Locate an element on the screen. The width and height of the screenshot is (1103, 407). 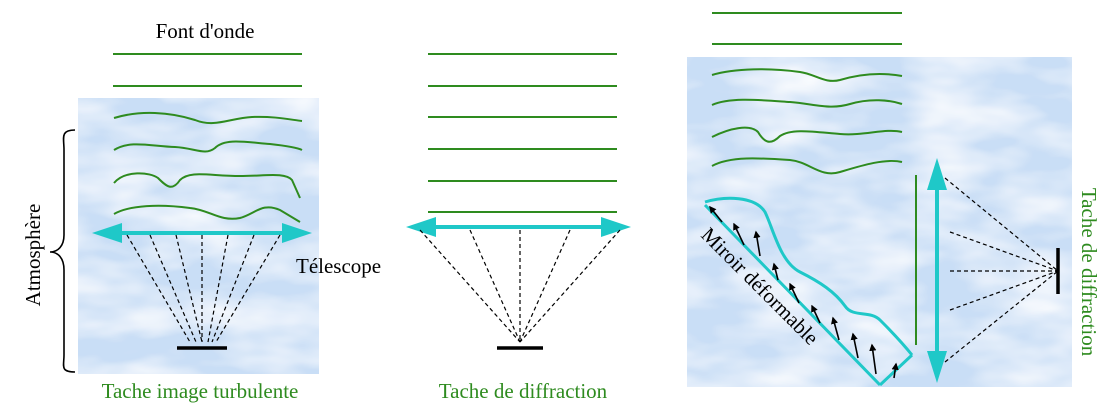
lens-arrowhead-right-bottom is located at coordinates (937, 367).